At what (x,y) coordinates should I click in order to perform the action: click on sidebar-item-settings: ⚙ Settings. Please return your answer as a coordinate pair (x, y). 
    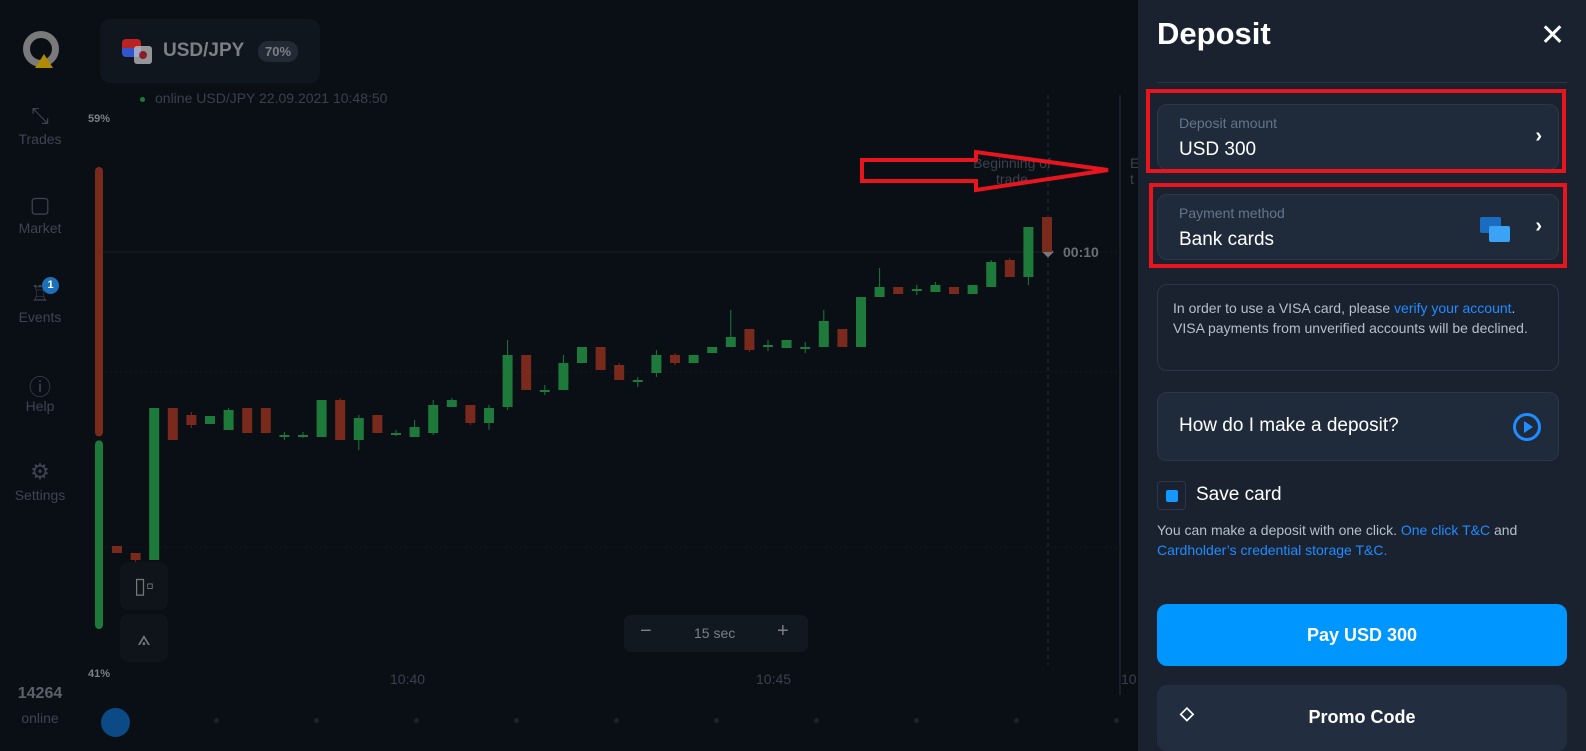
    Looking at the image, I should click on (40, 481).